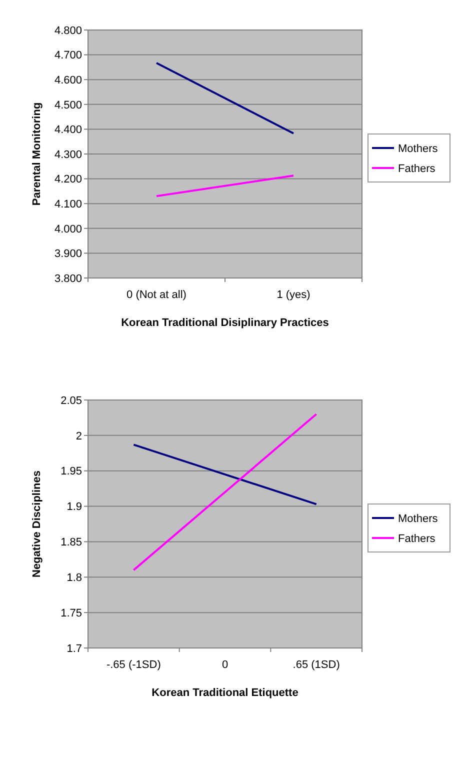  Describe the element at coordinates (68, 254) in the screenshot. I see `y-tick-label: 3.900` at that location.